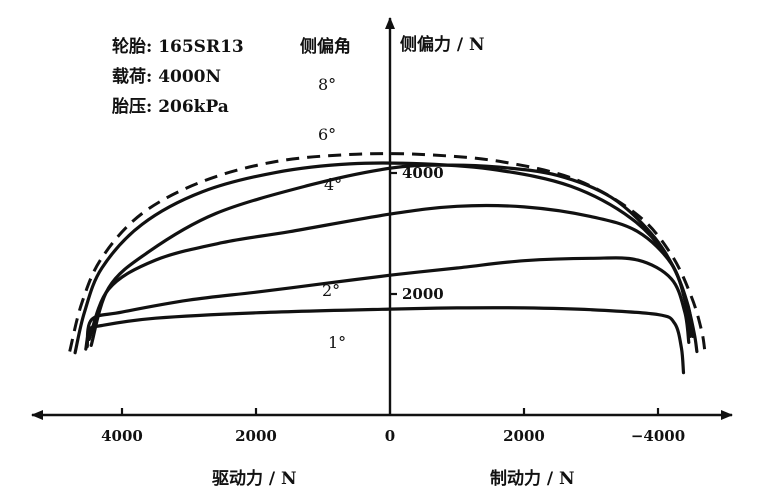 The image size is (766, 504). What do you see at coordinates (178, 46) in the screenshot?
I see `tire-spec-label: 轮胎: 165SR13` at bounding box center [178, 46].